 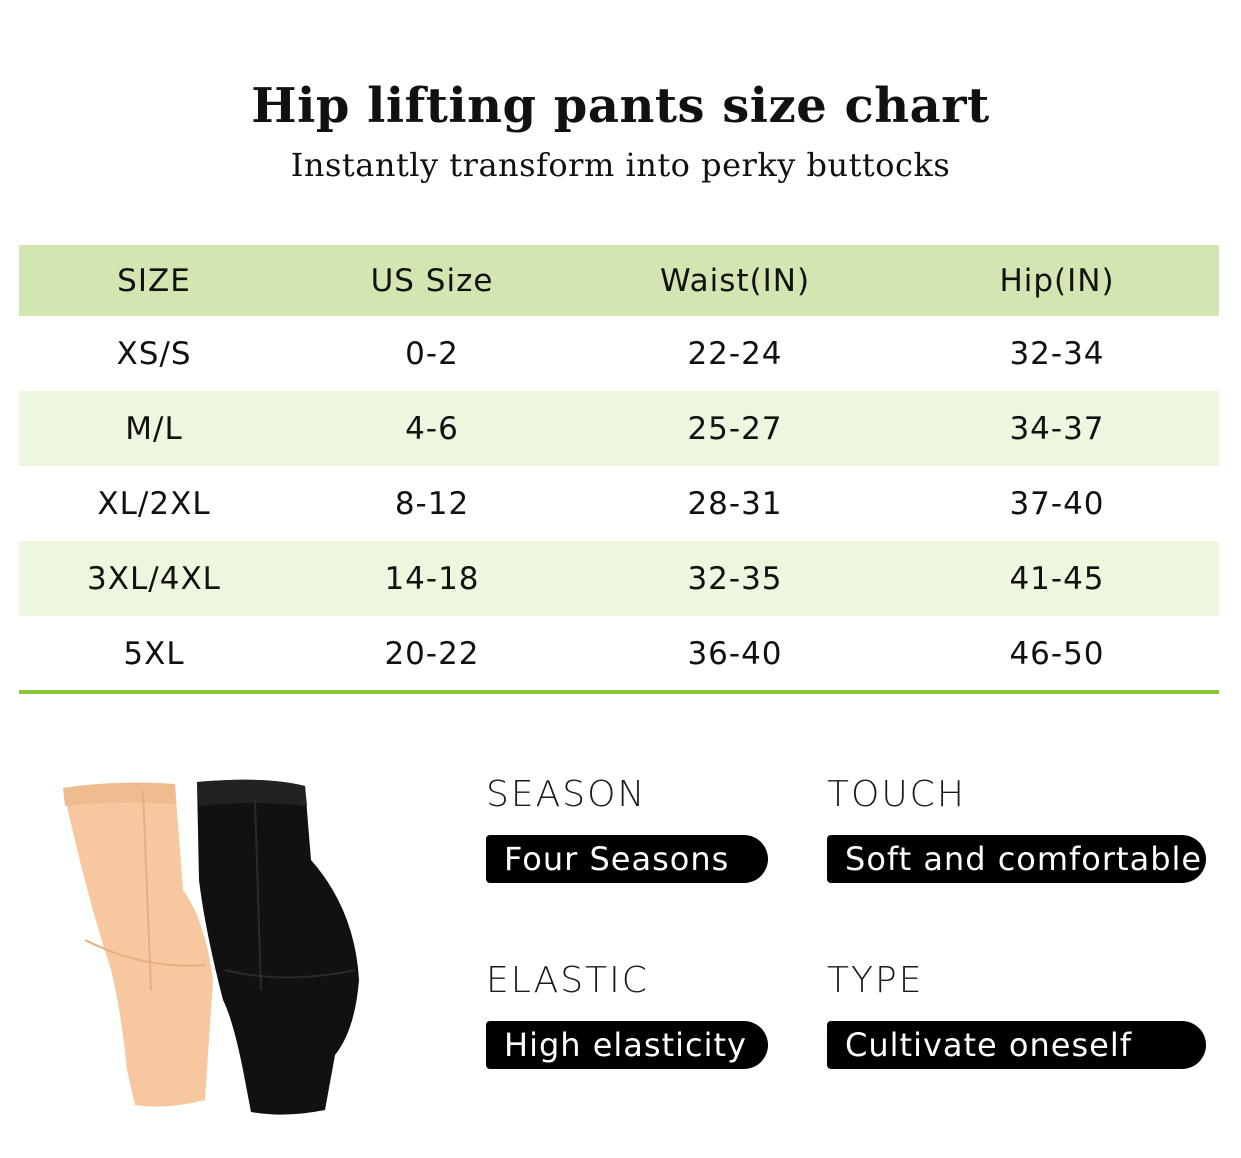 What do you see at coordinates (735, 428) in the screenshot?
I see `table-cell: 25-27` at bounding box center [735, 428].